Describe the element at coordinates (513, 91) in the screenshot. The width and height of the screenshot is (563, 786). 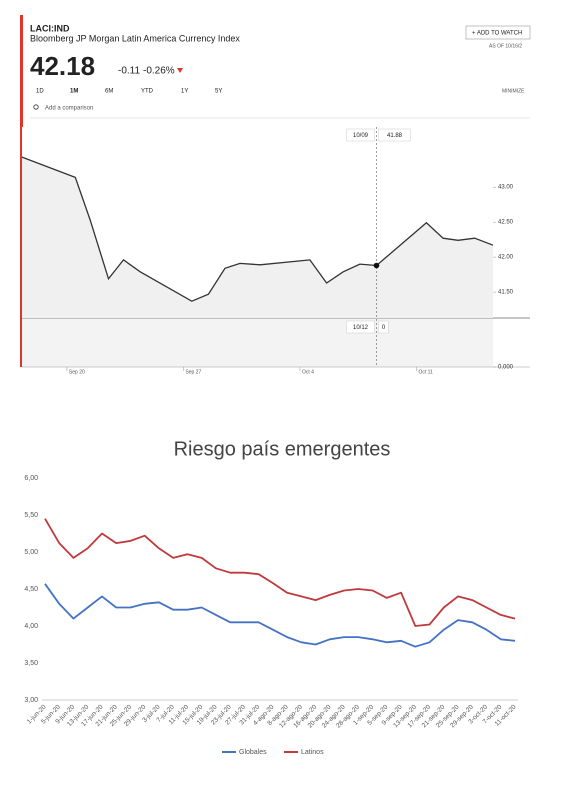
I see `minimize: MINIMIZE` at that location.